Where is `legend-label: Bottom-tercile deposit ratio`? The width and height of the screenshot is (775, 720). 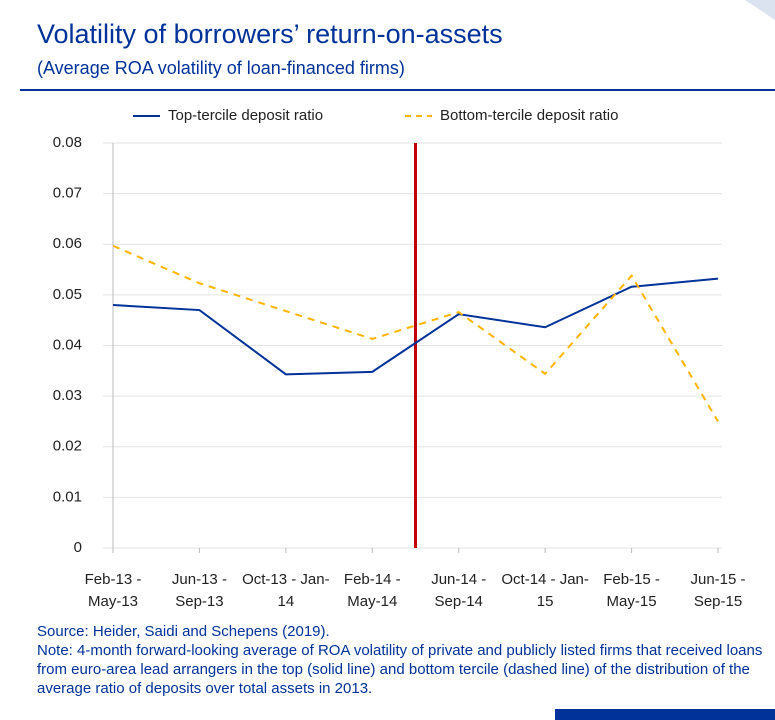
legend-label: Bottom-tercile deposit ratio is located at coordinates (529, 115).